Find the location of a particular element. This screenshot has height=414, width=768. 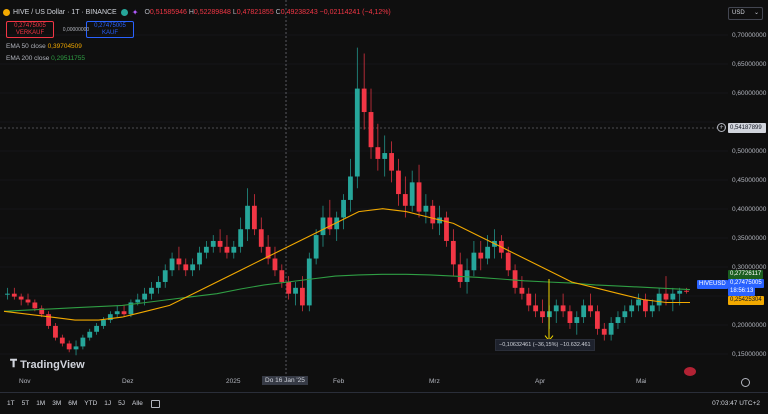

price-tick: 0,40000000 is located at coordinates (749, 209).